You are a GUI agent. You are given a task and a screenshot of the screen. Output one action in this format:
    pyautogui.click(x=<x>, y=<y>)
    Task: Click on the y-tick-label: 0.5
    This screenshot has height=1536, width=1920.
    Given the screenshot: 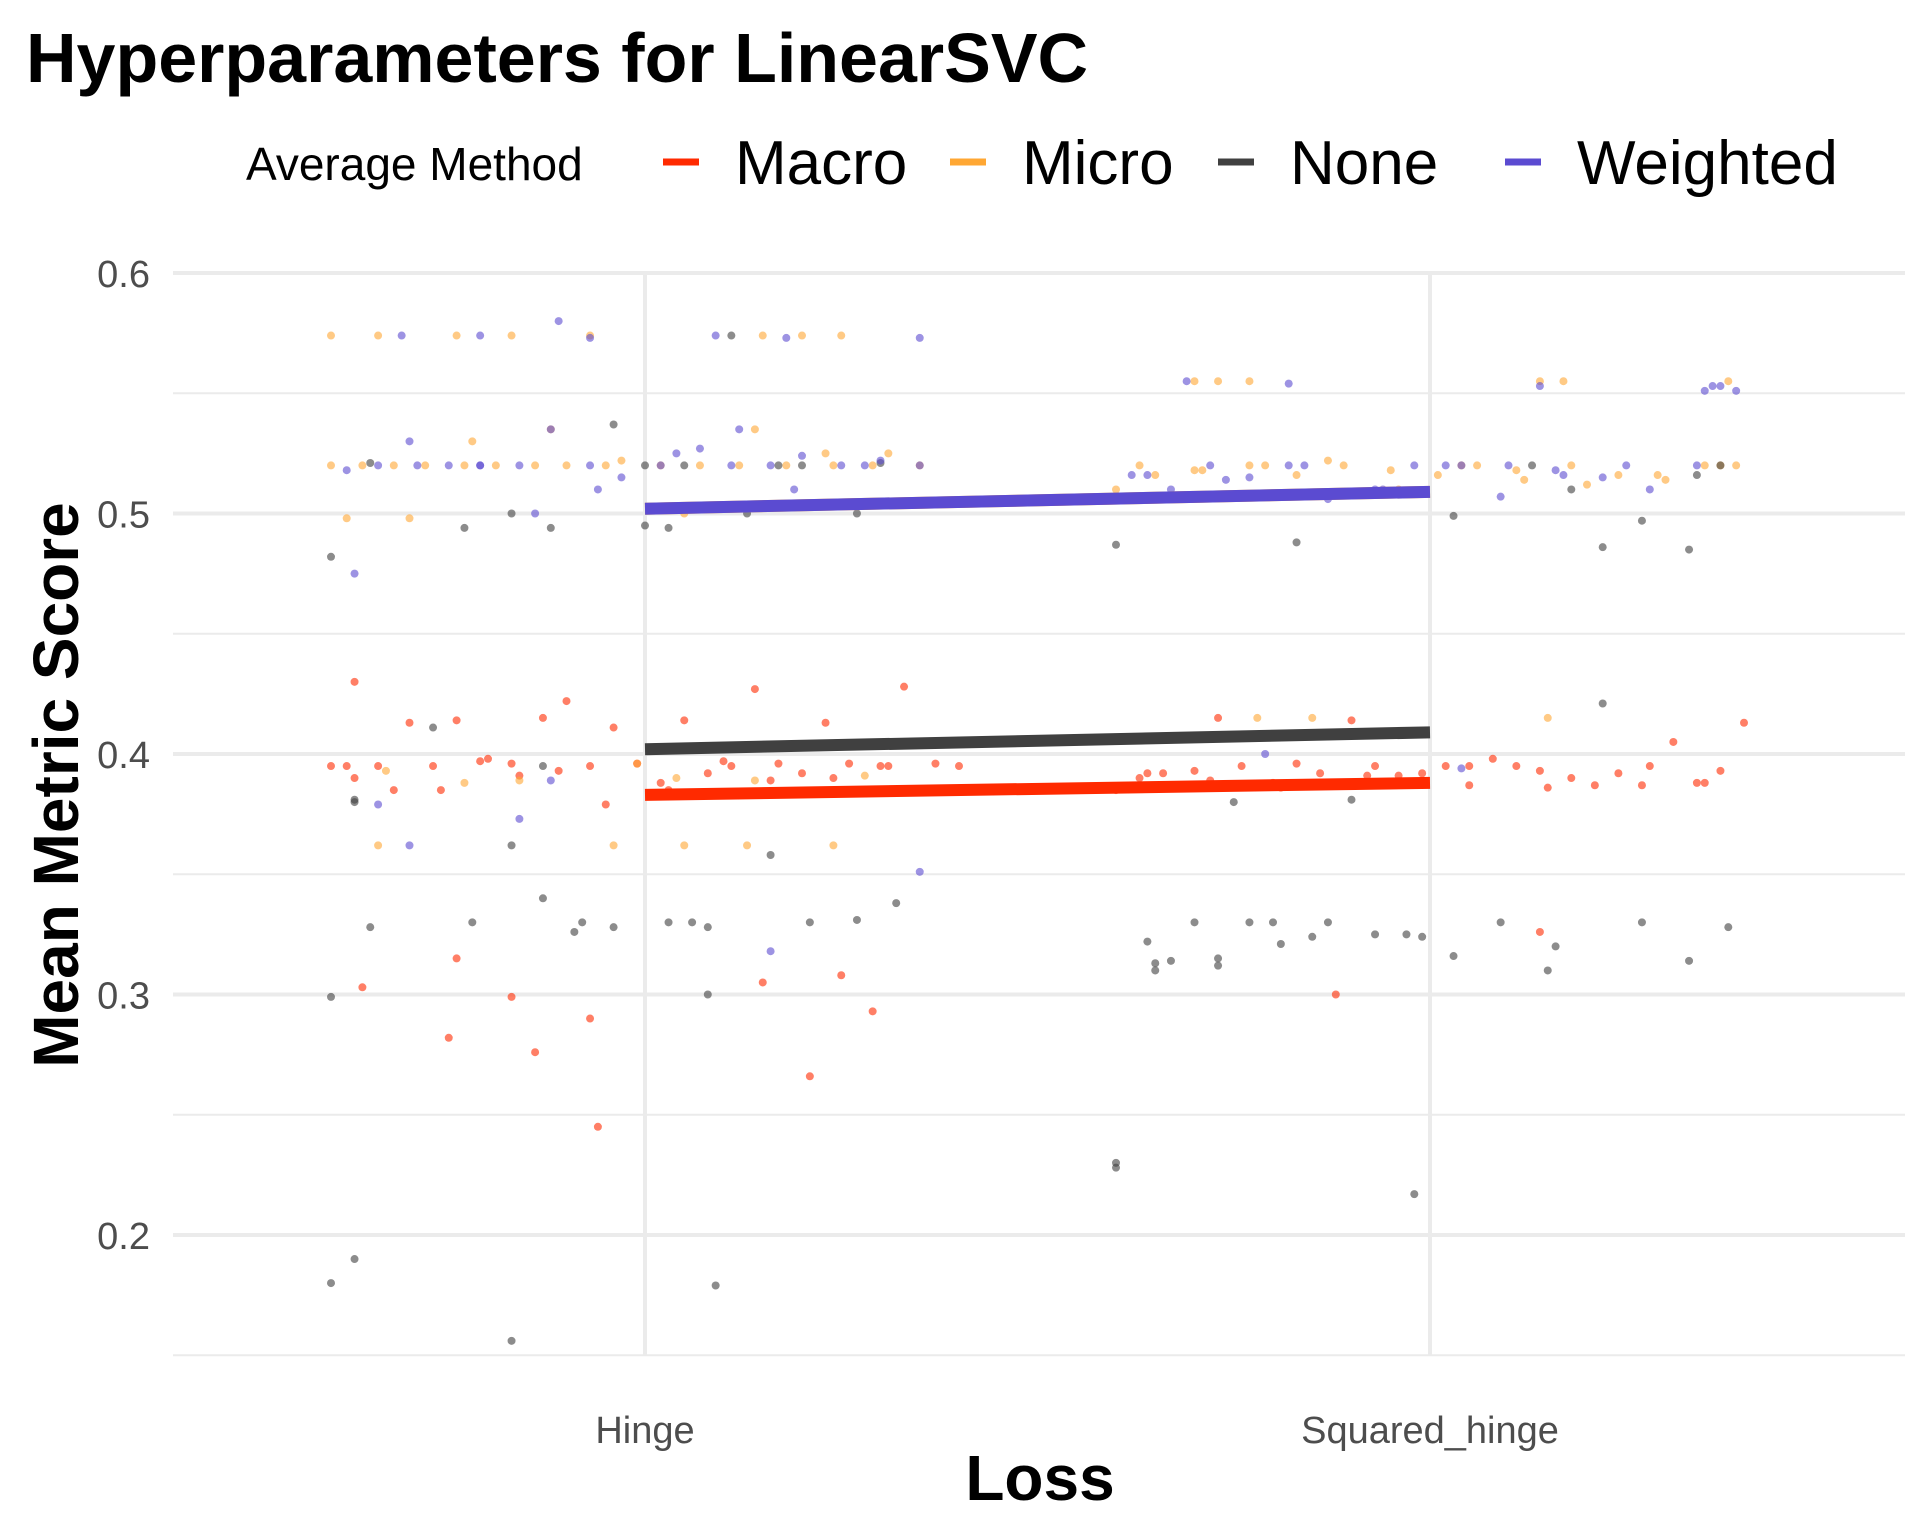 What is the action you would take?
    pyautogui.click(x=123, y=516)
    